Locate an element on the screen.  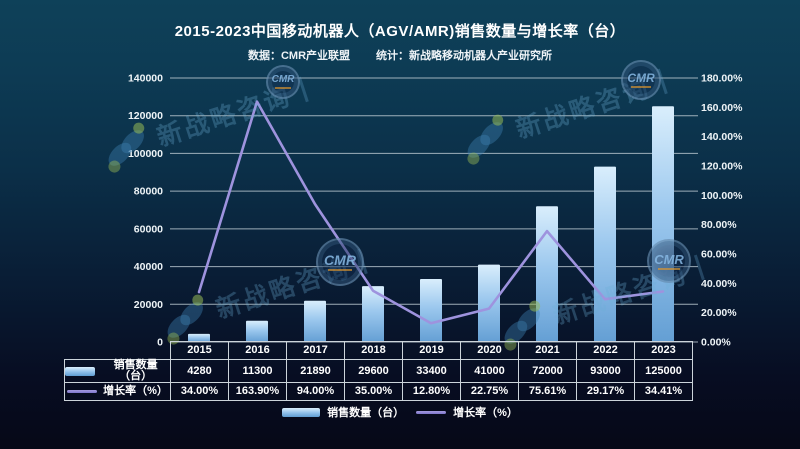
year-header-cell: 2015 is located at coordinates (199, 350).